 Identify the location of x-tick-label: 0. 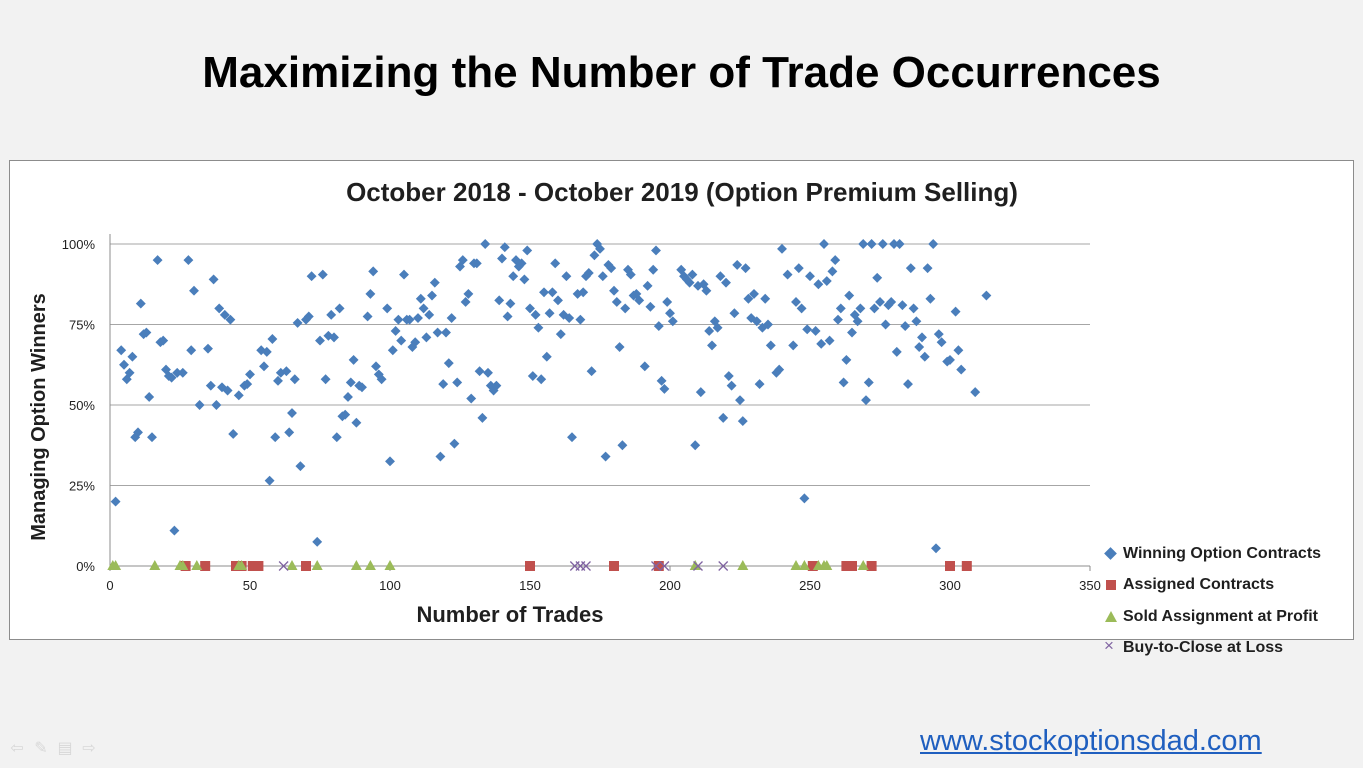
(109, 585).